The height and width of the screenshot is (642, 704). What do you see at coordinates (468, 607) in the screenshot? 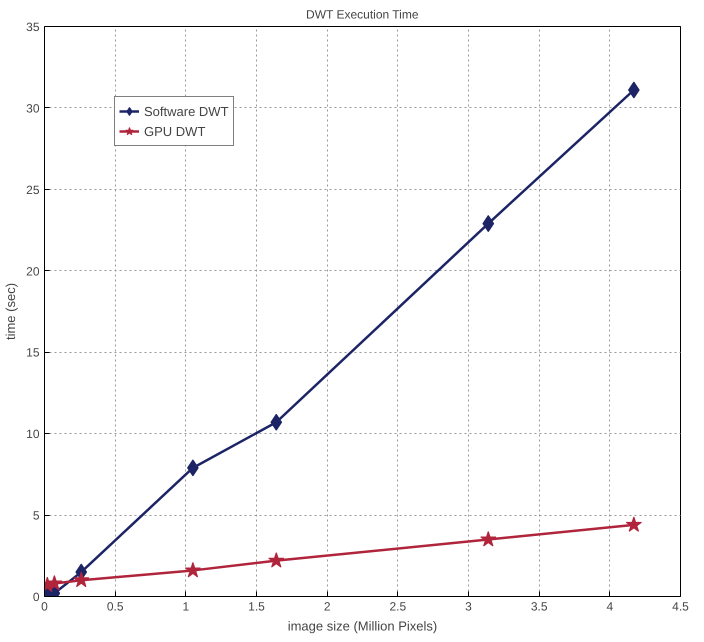
I see `x-tick-label: 3` at bounding box center [468, 607].